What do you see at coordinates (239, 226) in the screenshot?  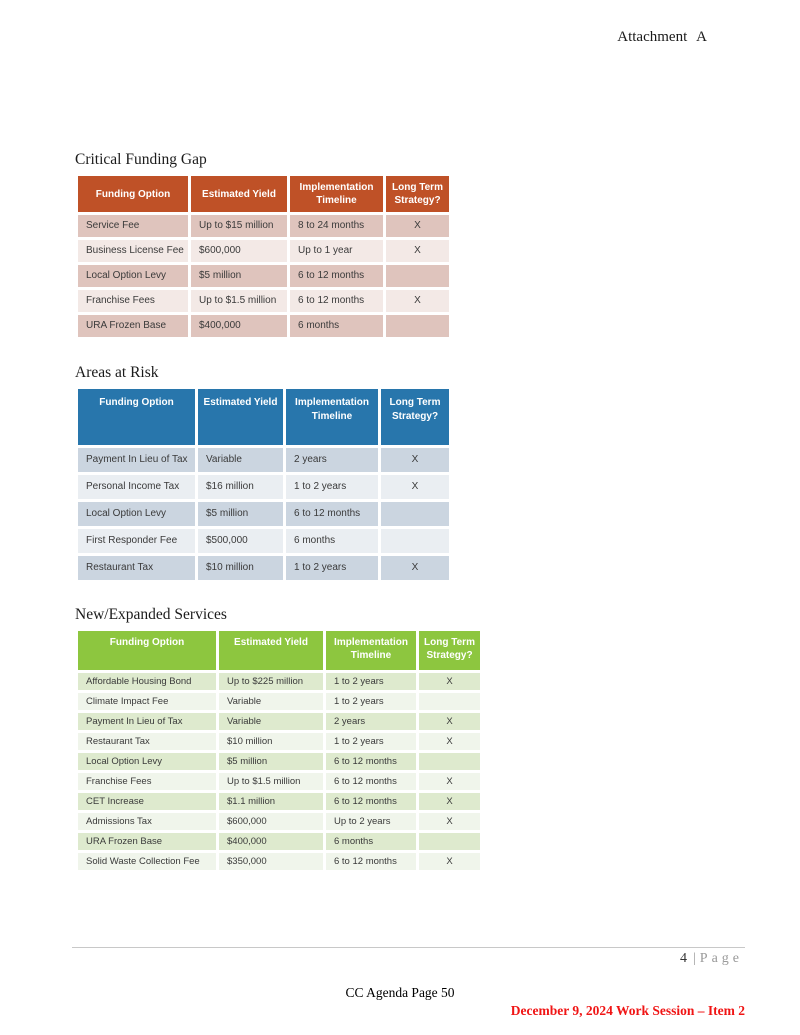 I see `table-cell: Up to $15 million` at bounding box center [239, 226].